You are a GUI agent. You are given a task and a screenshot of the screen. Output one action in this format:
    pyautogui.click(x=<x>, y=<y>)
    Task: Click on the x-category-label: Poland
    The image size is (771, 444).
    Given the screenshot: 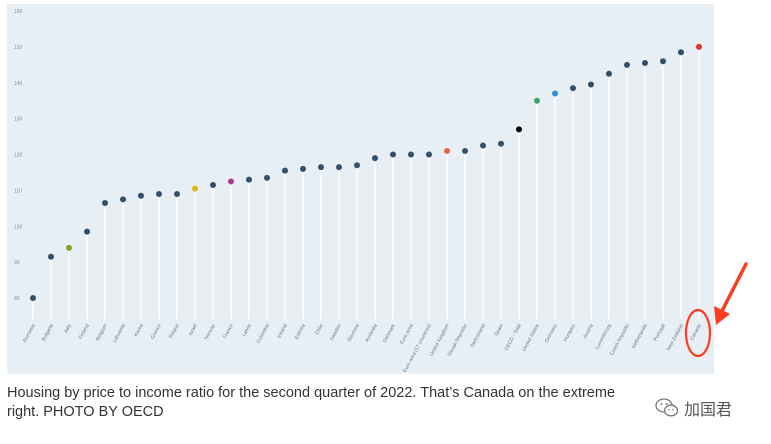 What is the action you would take?
    pyautogui.click(x=174, y=331)
    